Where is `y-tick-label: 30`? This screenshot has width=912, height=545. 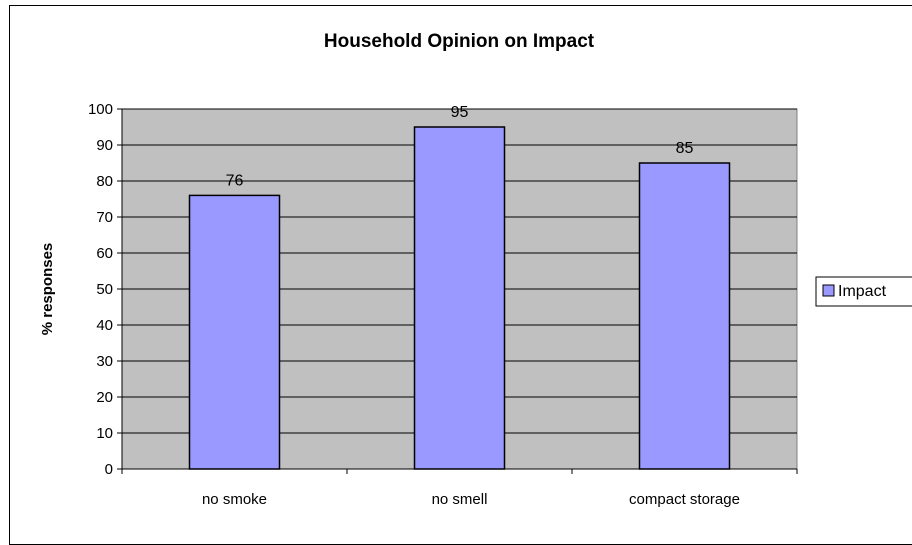 y-tick-label: 30 is located at coordinates (104, 361).